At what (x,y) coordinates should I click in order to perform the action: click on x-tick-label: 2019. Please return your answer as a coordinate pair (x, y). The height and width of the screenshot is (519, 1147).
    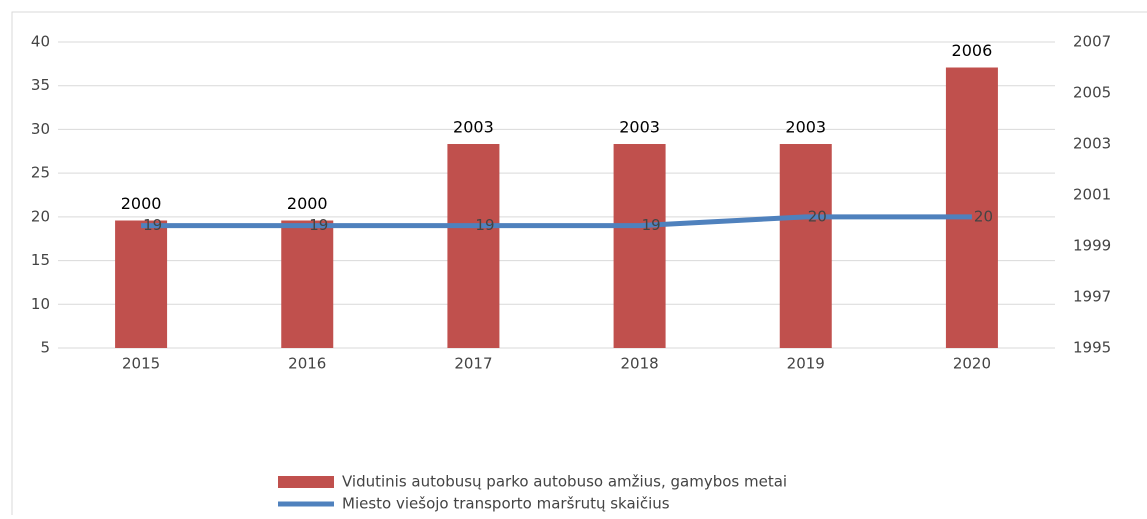
    Looking at the image, I should click on (806, 364).